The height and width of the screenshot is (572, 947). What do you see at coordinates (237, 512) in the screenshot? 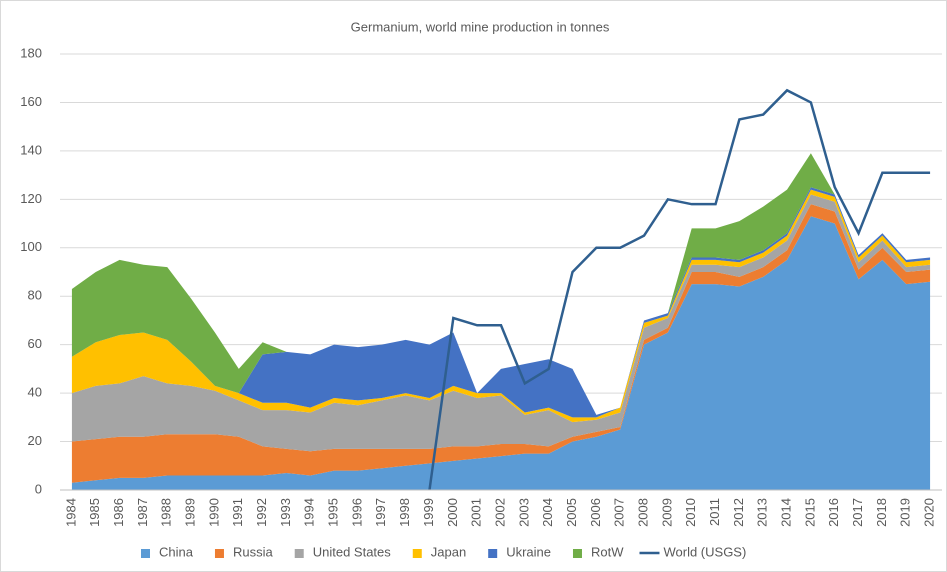
I see `x-tick-label: 1991` at bounding box center [237, 512].